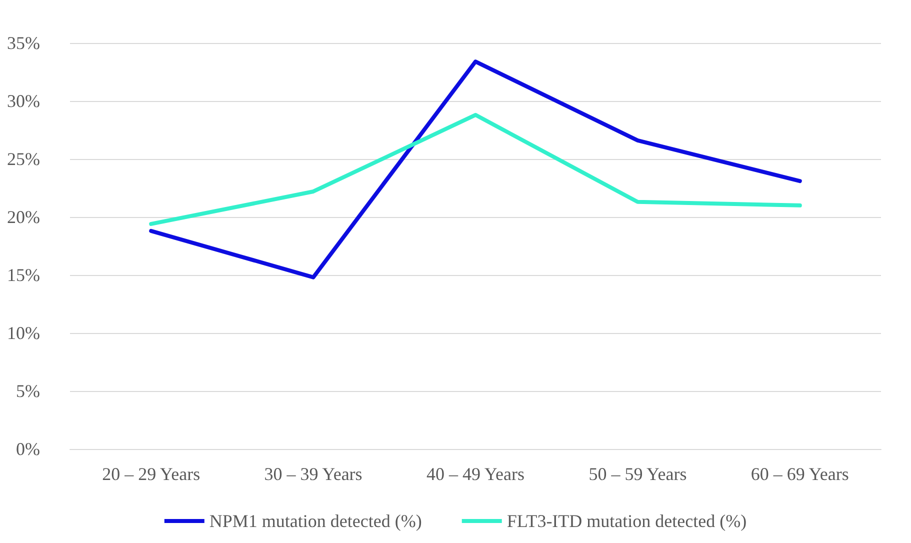  Describe the element at coordinates (23, 275) in the screenshot. I see `y-tick-label: 15%` at that location.